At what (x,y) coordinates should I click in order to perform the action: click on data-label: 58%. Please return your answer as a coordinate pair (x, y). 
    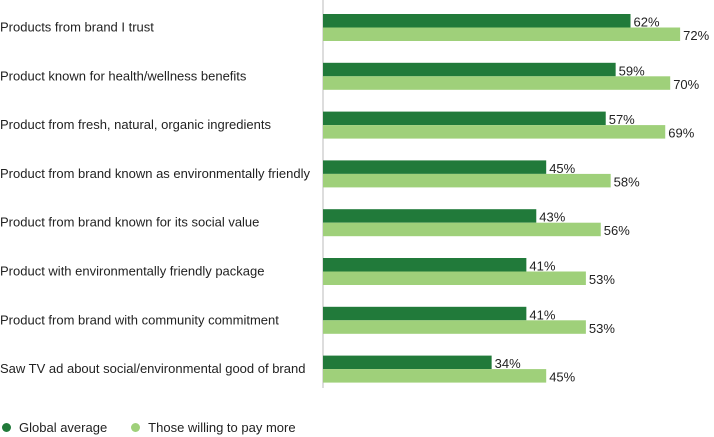
    Looking at the image, I should click on (627, 181).